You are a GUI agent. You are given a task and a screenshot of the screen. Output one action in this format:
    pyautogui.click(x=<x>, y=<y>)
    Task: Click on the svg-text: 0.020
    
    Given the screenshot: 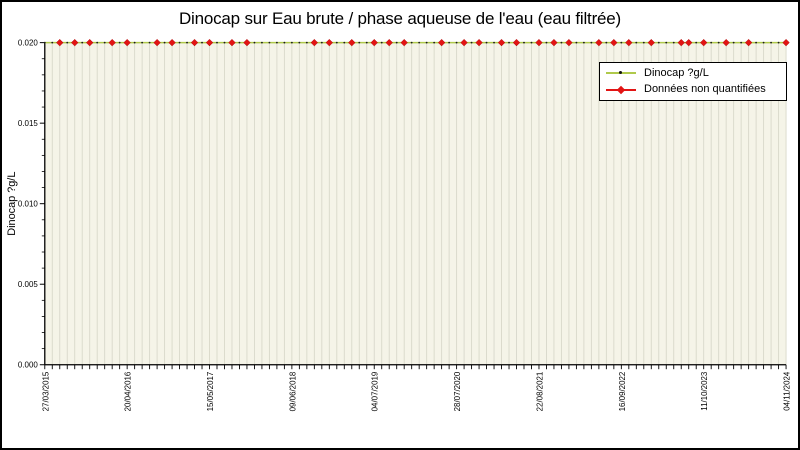 What is the action you would take?
    pyautogui.click(x=28, y=42)
    